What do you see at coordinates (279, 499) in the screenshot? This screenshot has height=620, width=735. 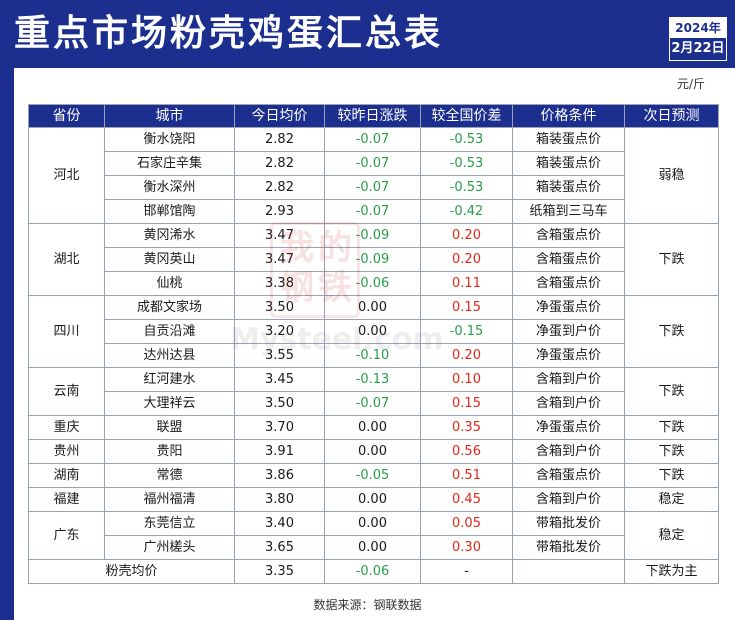 I see `price-cell: 3.80` at bounding box center [279, 499].